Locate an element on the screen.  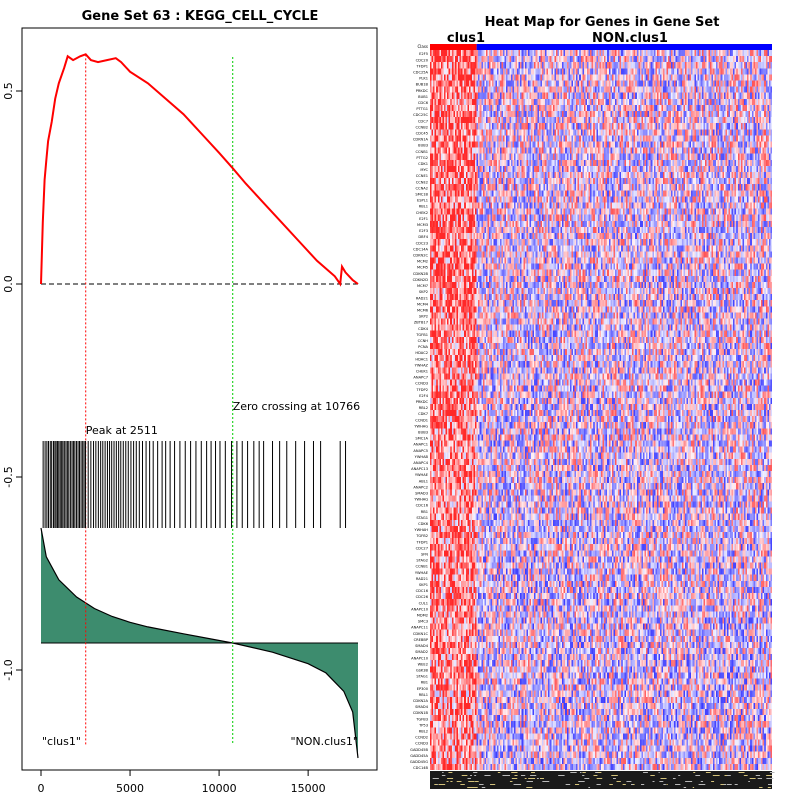
row-label: CDC6 is located at coordinates (423, 103).